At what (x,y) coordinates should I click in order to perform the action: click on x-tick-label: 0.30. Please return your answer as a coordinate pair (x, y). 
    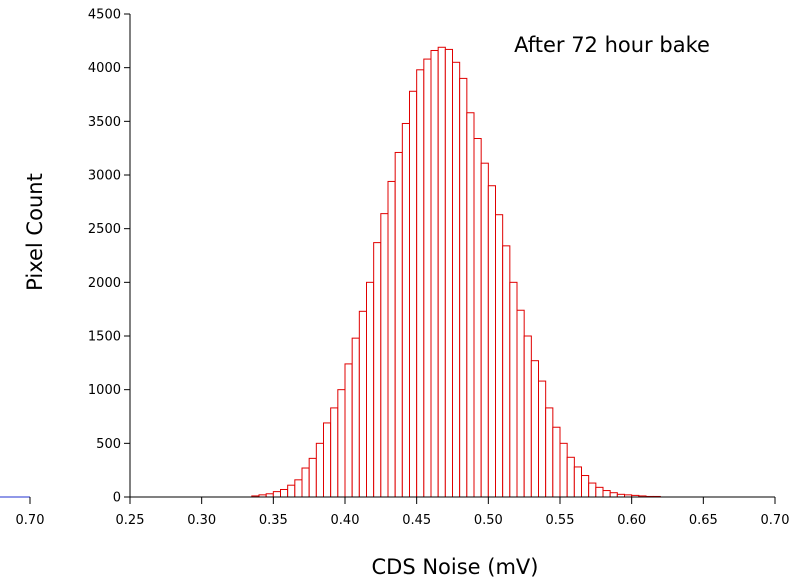
    Looking at the image, I should click on (201, 520).